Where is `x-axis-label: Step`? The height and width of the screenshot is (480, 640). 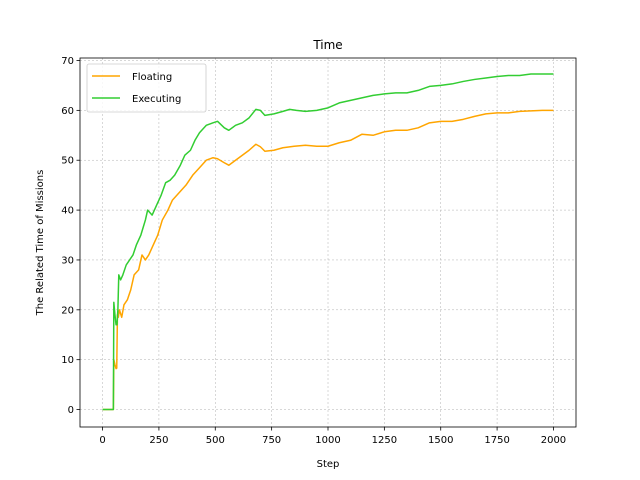 x-axis-label: Step is located at coordinates (328, 464).